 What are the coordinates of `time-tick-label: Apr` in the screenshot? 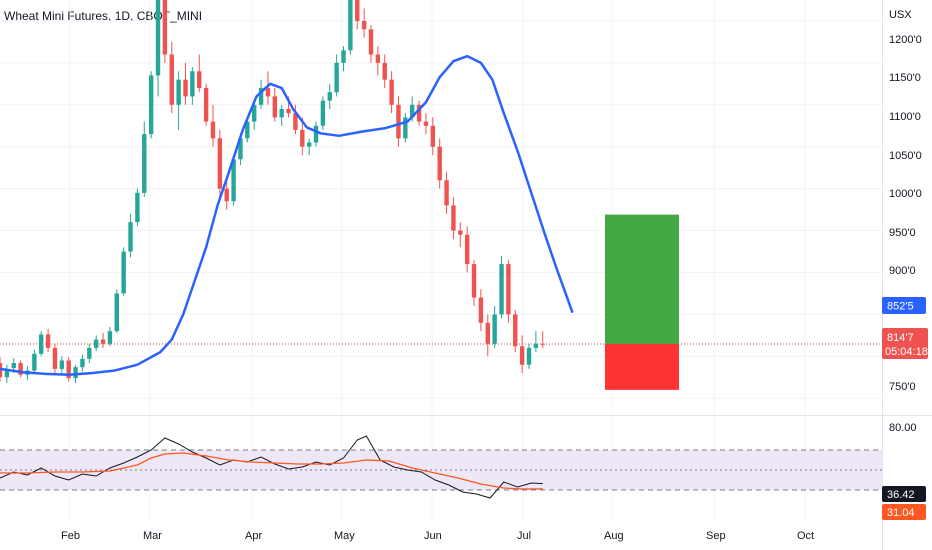 It's located at (253, 536).